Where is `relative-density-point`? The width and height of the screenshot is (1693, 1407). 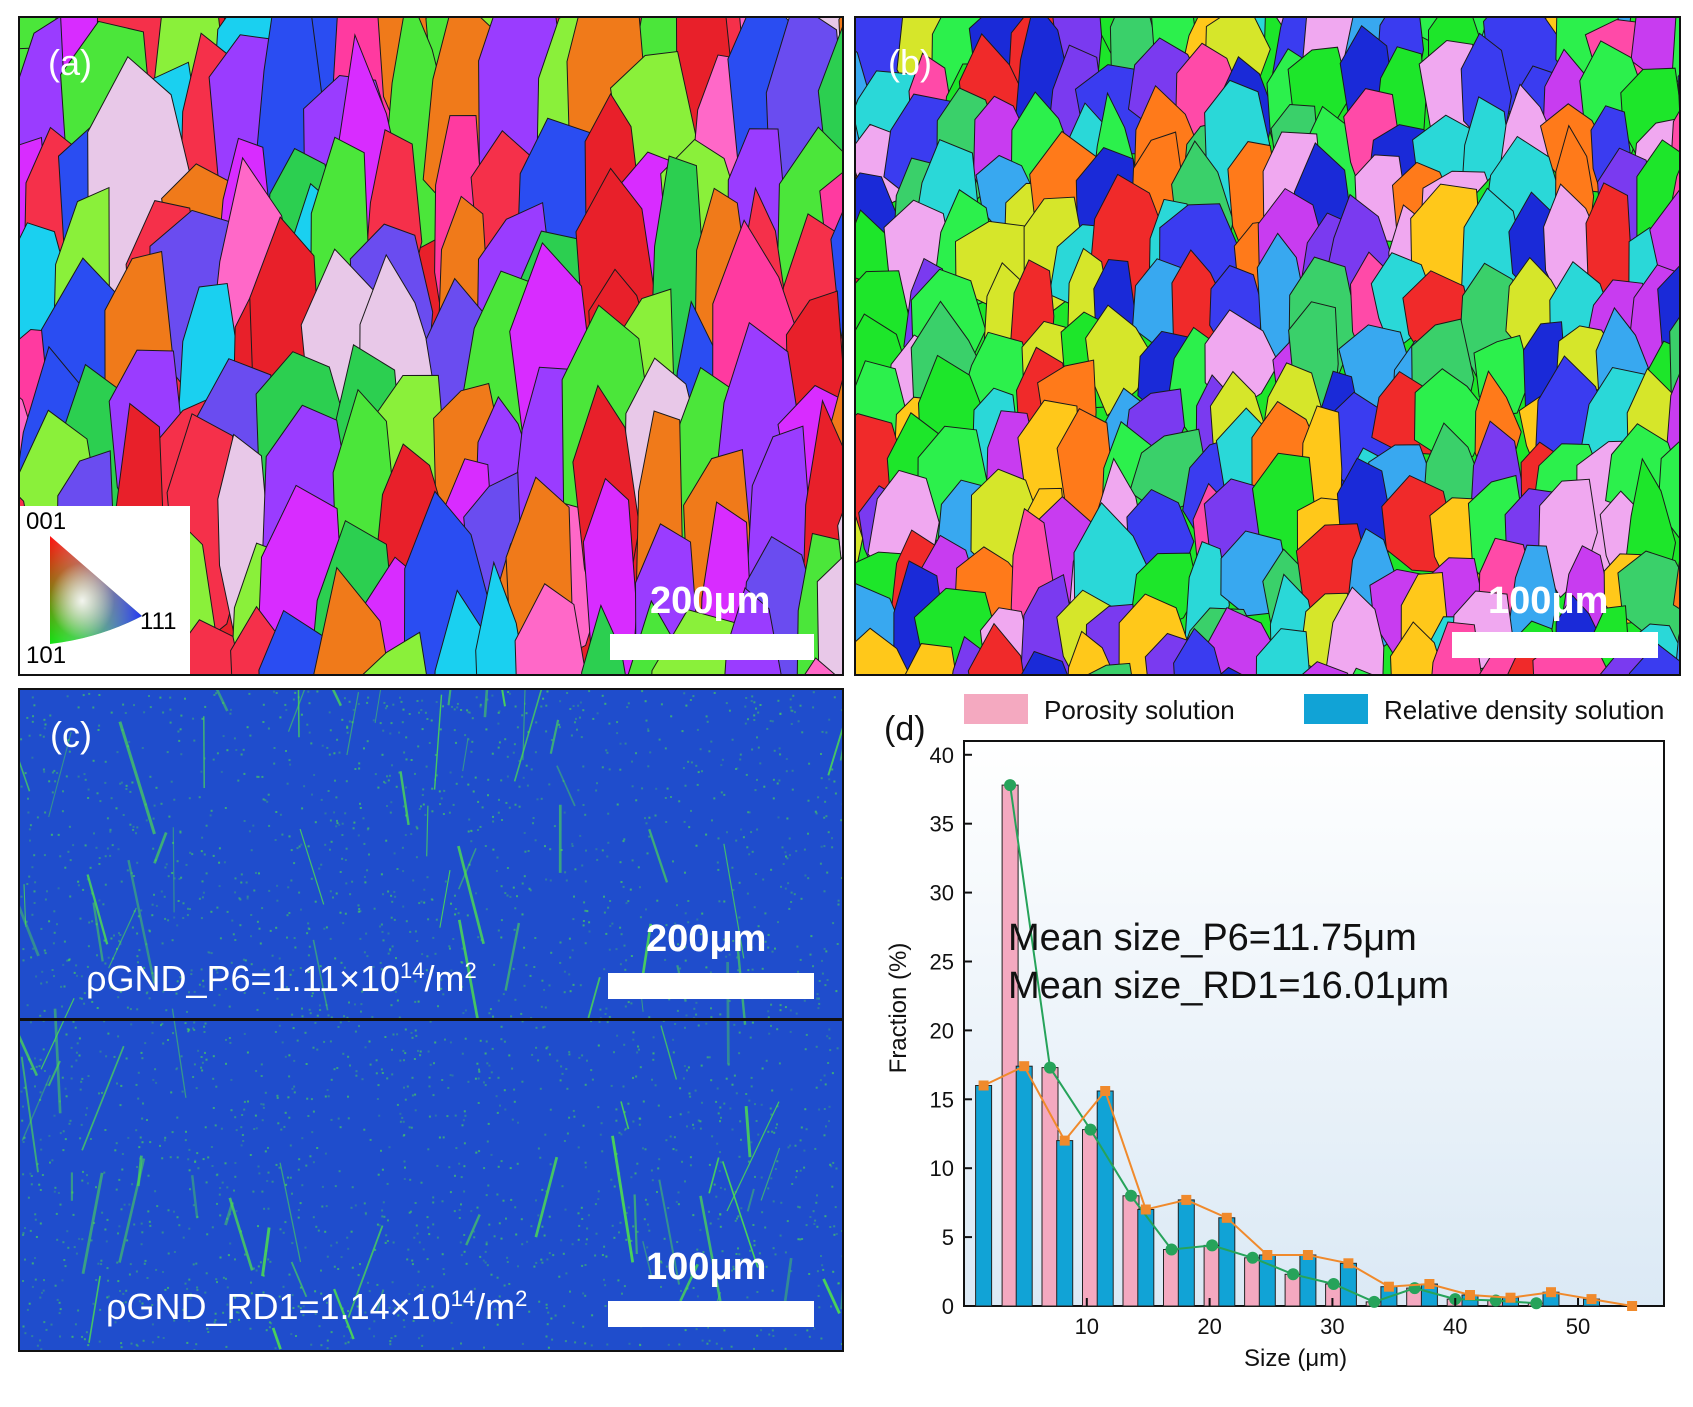 relative-density-point is located at coordinates (1348, 1263).